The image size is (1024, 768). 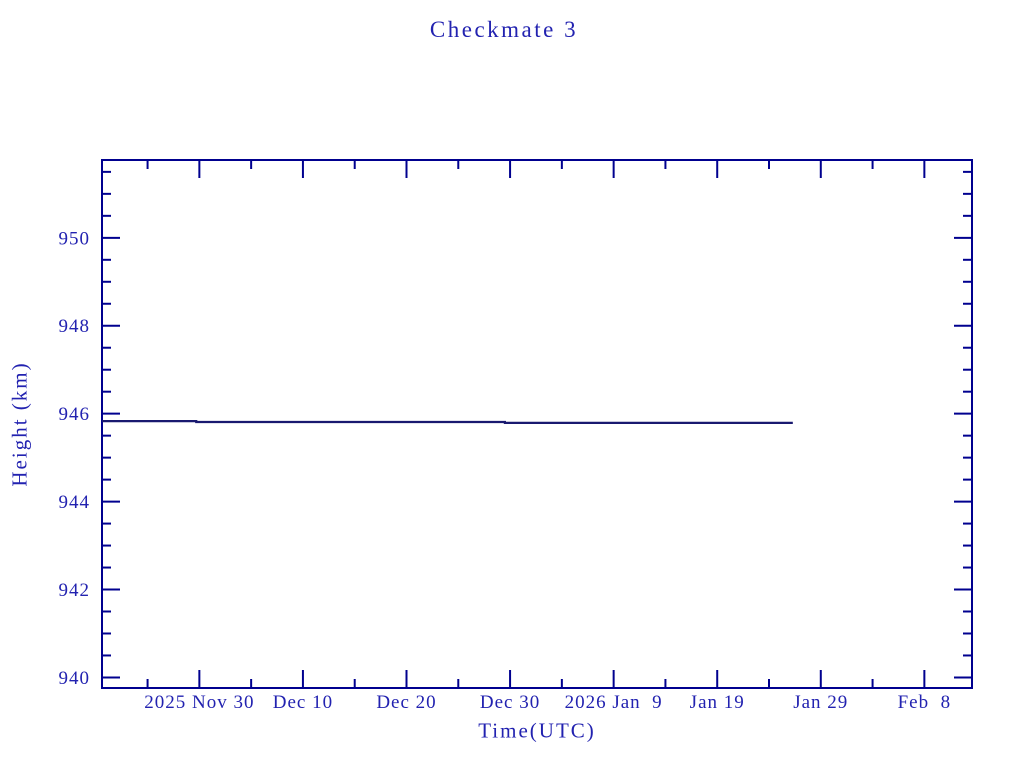 What do you see at coordinates (504, 29) in the screenshot?
I see `chart-title: Checkmate 3` at bounding box center [504, 29].